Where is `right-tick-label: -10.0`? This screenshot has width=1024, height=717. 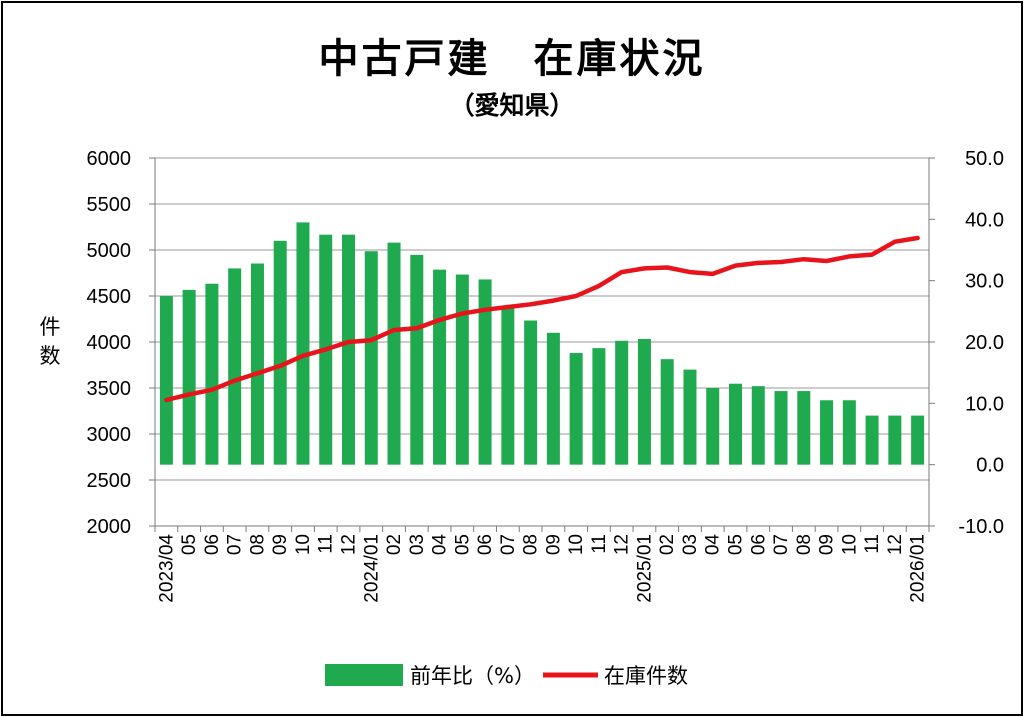
right-tick-label: -10.0 is located at coordinates (981, 527).